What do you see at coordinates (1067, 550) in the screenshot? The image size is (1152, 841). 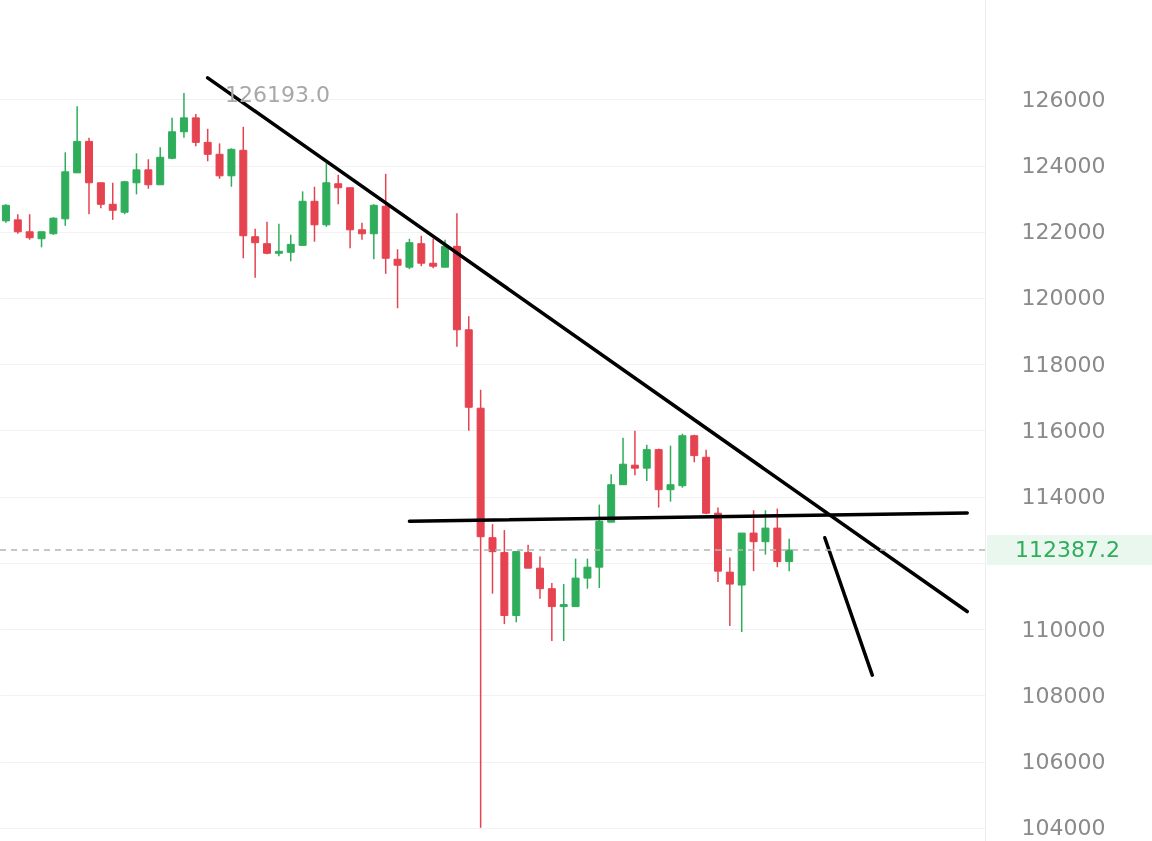 I see `ref-line-label: 112387.2` at bounding box center [1067, 550].